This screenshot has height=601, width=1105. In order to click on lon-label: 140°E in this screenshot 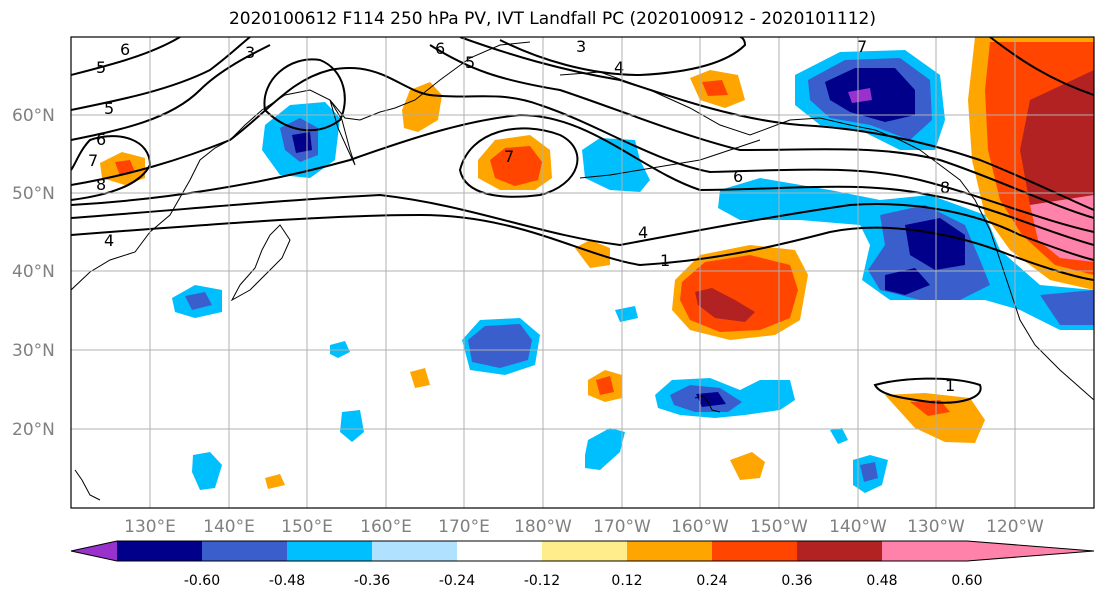, I will do `click(229, 527)`.